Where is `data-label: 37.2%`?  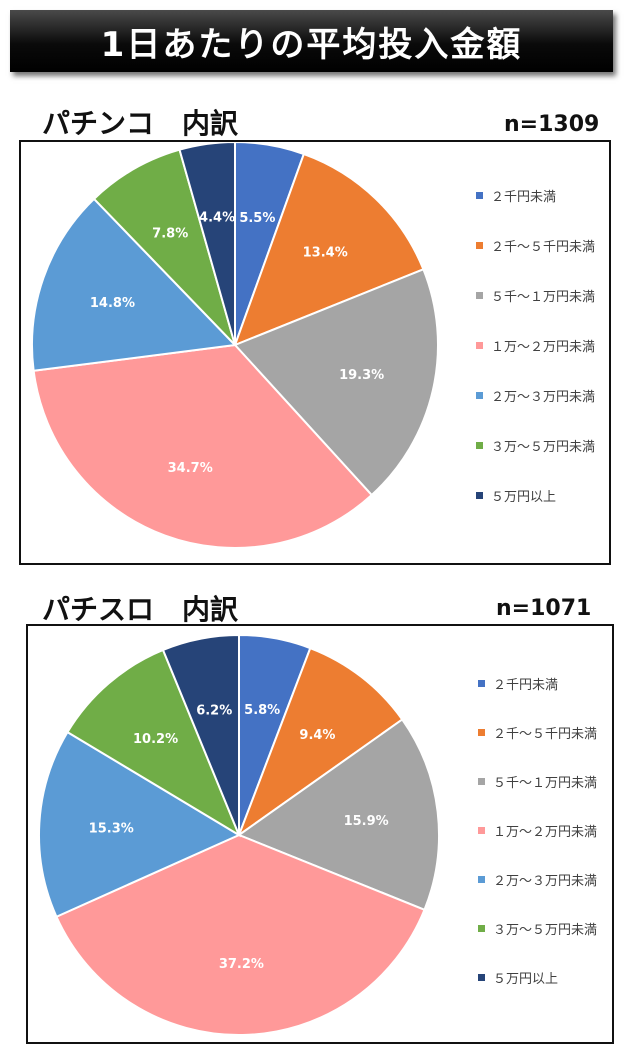
data-label: 37.2% is located at coordinates (241, 964).